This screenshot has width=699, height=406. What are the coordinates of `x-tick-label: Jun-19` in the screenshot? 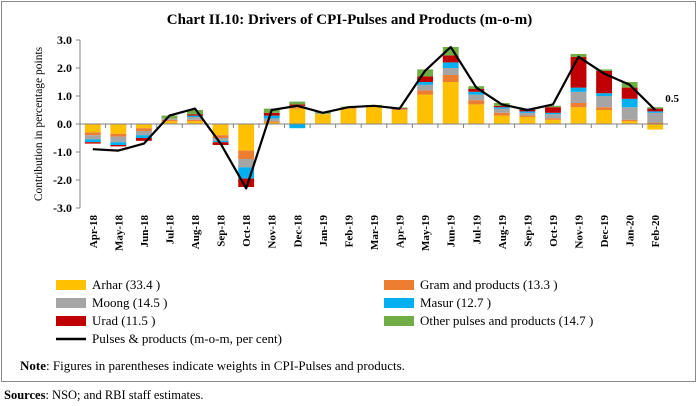 It's located at (452, 231).